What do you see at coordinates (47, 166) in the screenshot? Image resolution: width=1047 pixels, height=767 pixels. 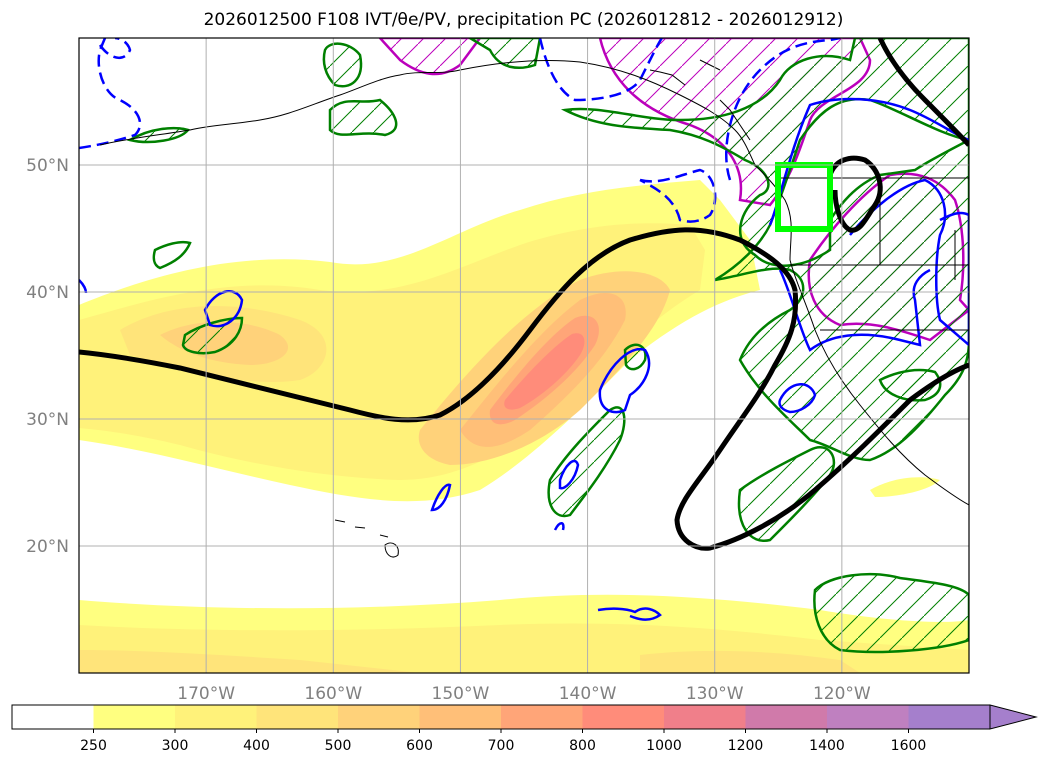 I see `lat-tick-label: 50°N` at bounding box center [47, 166].